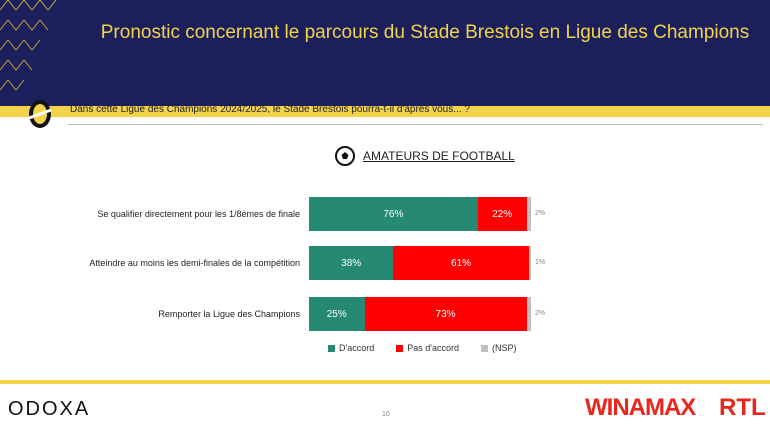 This screenshot has width=770, height=429. I want to click on data-label: 25%, so click(336, 314).